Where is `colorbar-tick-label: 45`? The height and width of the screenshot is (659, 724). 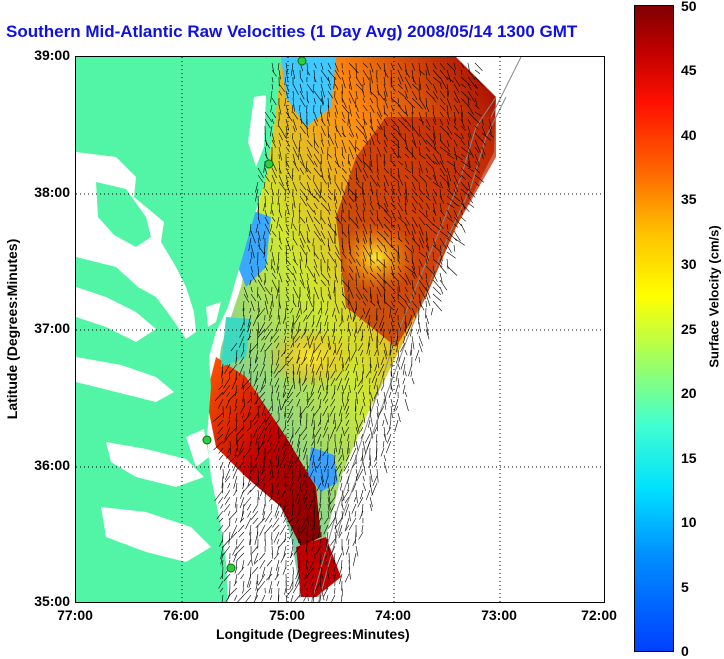 colorbar-tick-label: 45 is located at coordinates (689, 70).